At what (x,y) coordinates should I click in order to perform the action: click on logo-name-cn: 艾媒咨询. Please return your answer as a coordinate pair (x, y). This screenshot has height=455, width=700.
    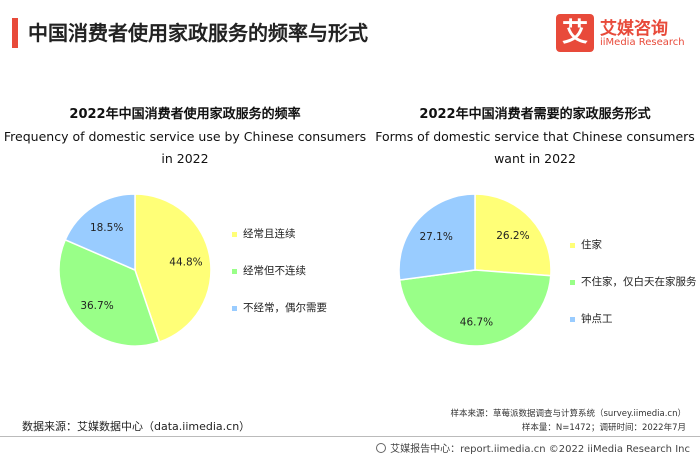
    Looking at the image, I should click on (634, 29).